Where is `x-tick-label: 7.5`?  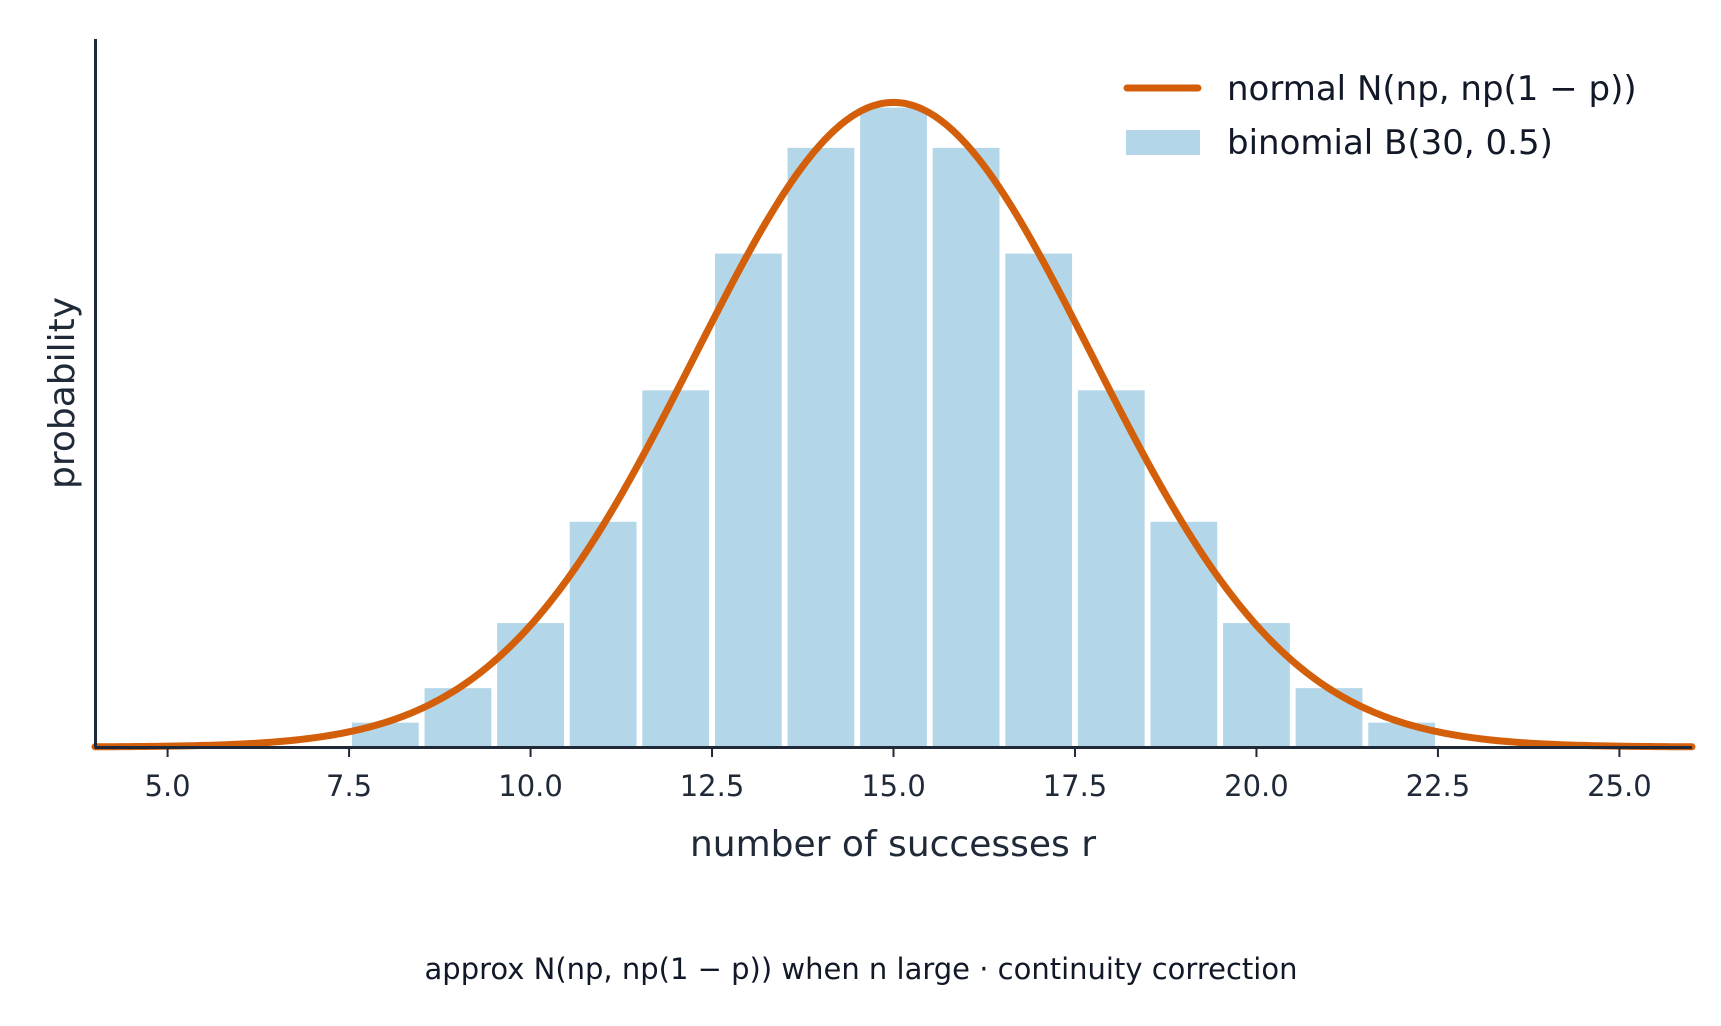
x-tick-label: 7.5 is located at coordinates (349, 786).